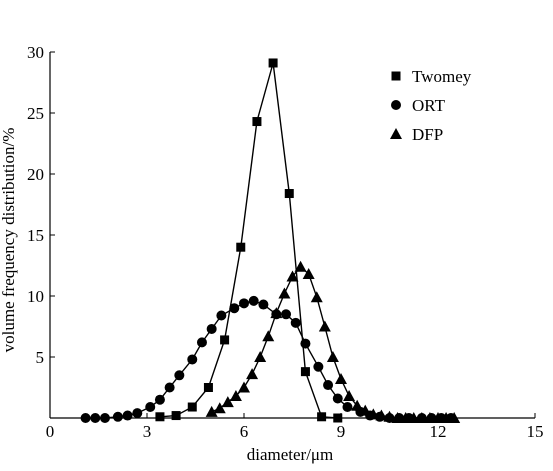  Describe the element at coordinates (35, 296) in the screenshot. I see `y-tick-label: 10` at that location.